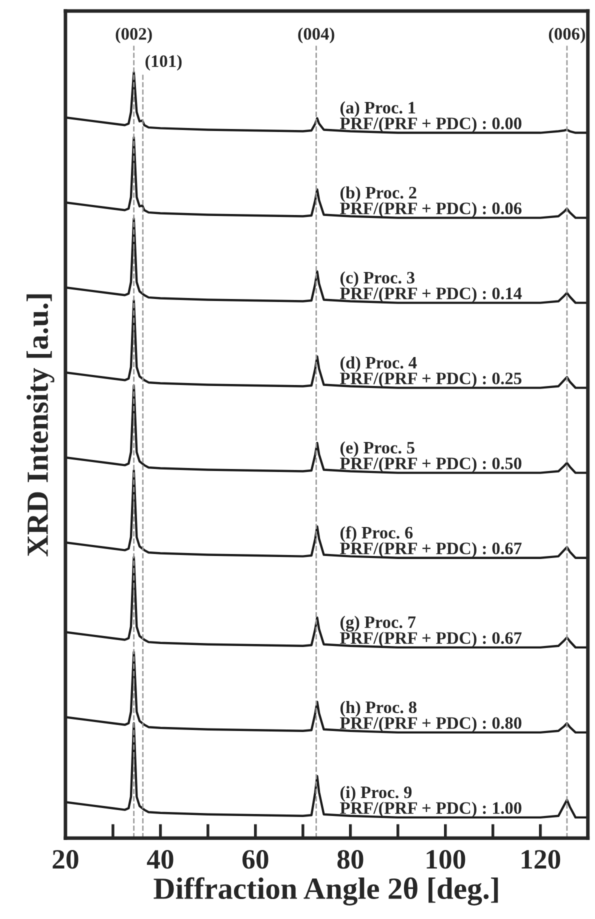 The image size is (595, 919). I want to click on series-label: (b) Proc. 2 PRF/(PRF + PDC) : 0.06, so click(431, 202).